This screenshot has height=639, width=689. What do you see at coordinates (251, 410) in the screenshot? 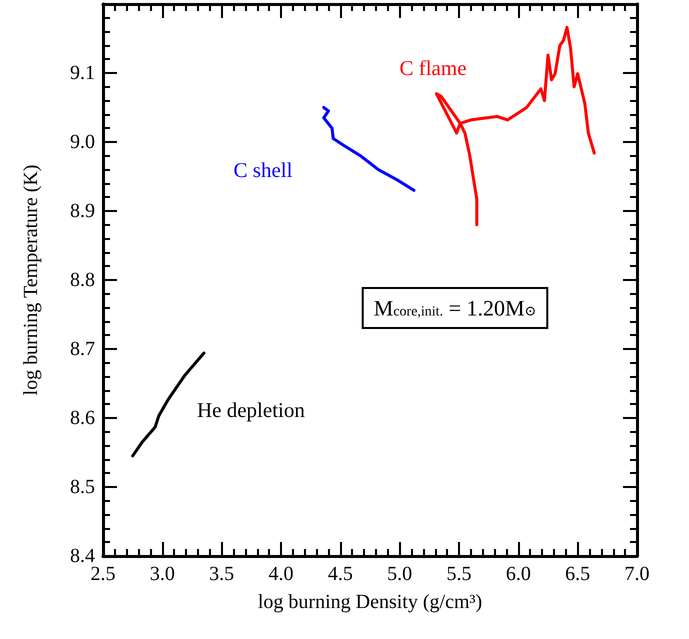
I see `series-label: He depletion` at bounding box center [251, 410].